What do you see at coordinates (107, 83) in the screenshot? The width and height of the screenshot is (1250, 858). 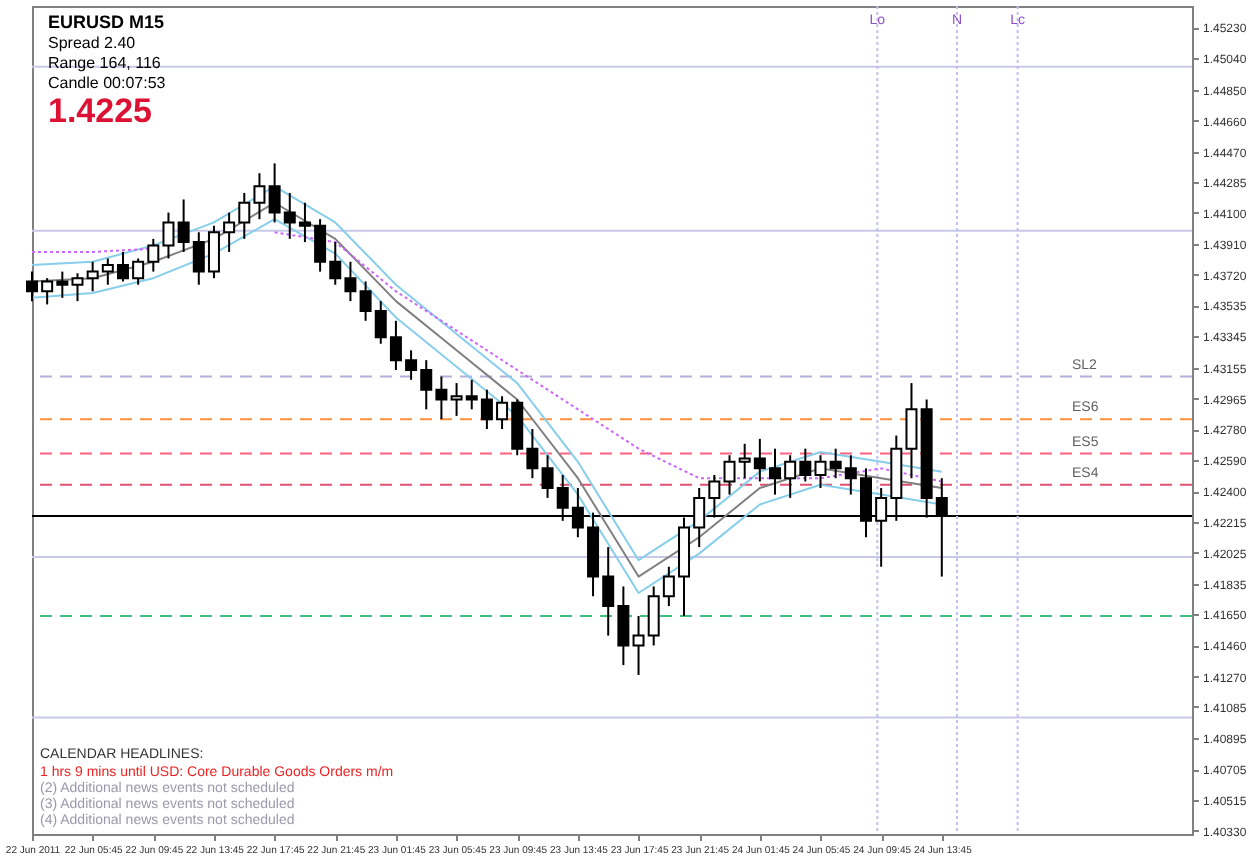 I see `annotation: Candle 00:07:53` at bounding box center [107, 83].